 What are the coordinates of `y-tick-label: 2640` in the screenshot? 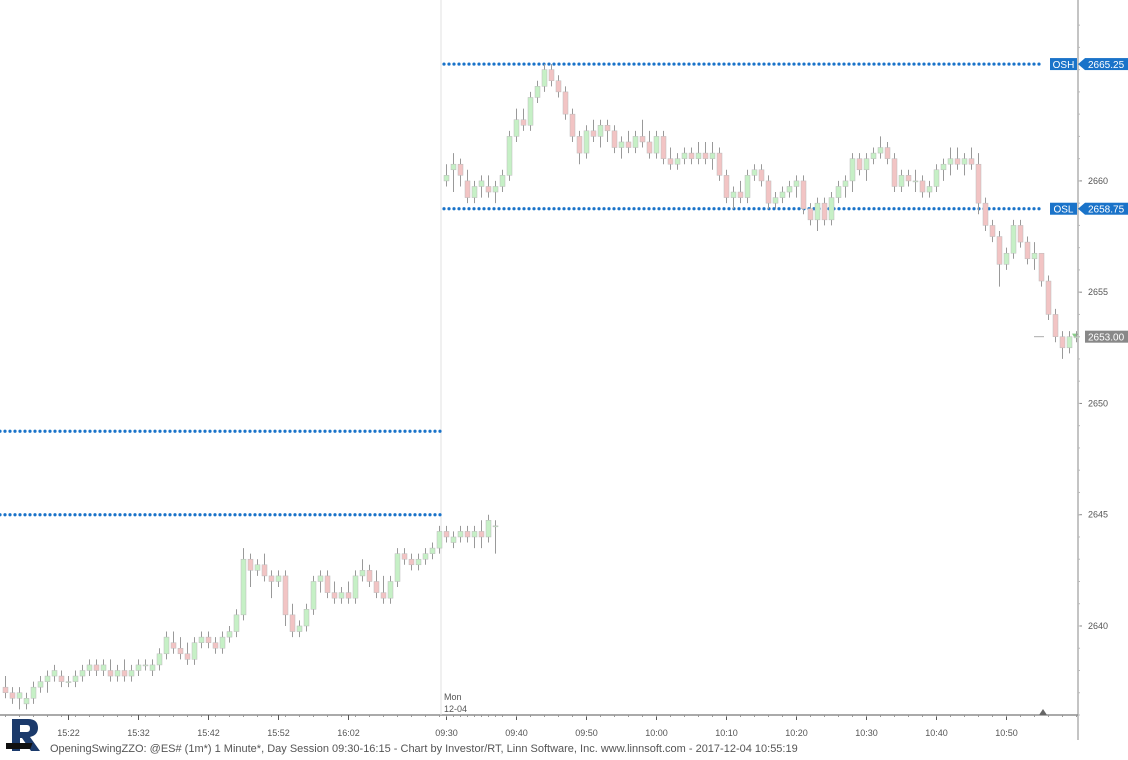 It's located at (1098, 626).